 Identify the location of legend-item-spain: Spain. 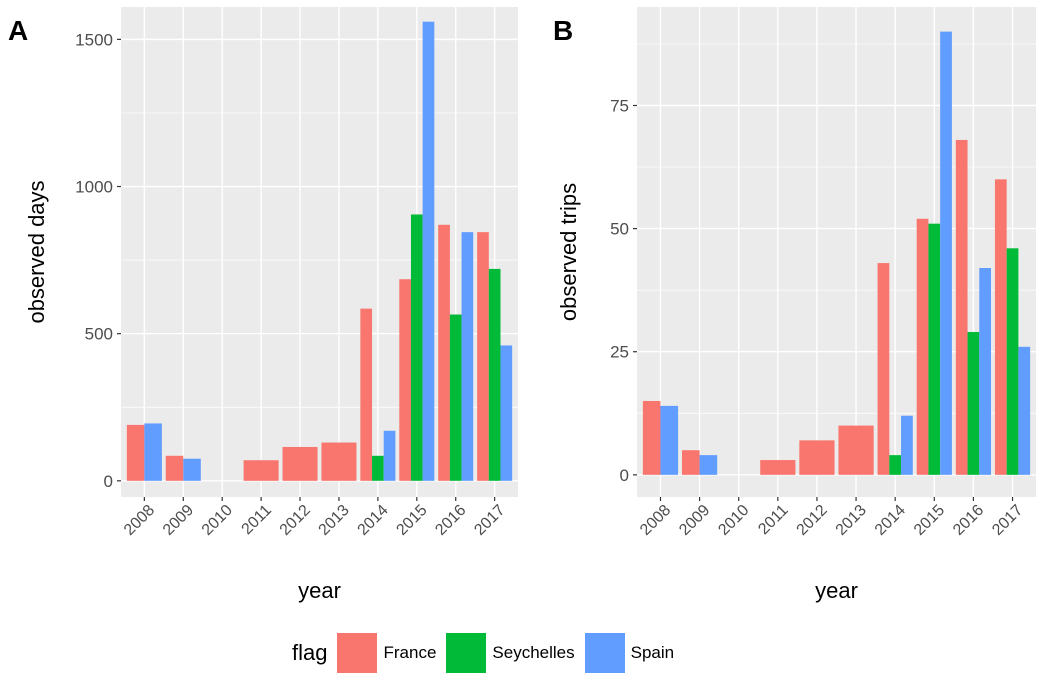
(629, 653).